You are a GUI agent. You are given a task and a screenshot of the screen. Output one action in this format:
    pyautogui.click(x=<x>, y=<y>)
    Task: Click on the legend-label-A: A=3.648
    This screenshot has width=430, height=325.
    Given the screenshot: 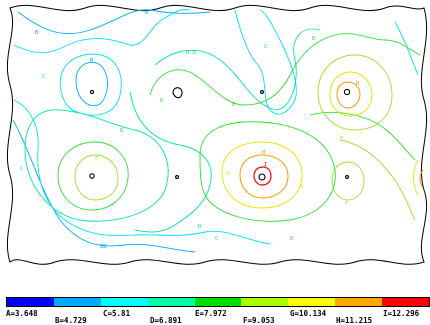 What is the action you would take?
    pyautogui.click(x=22, y=313)
    